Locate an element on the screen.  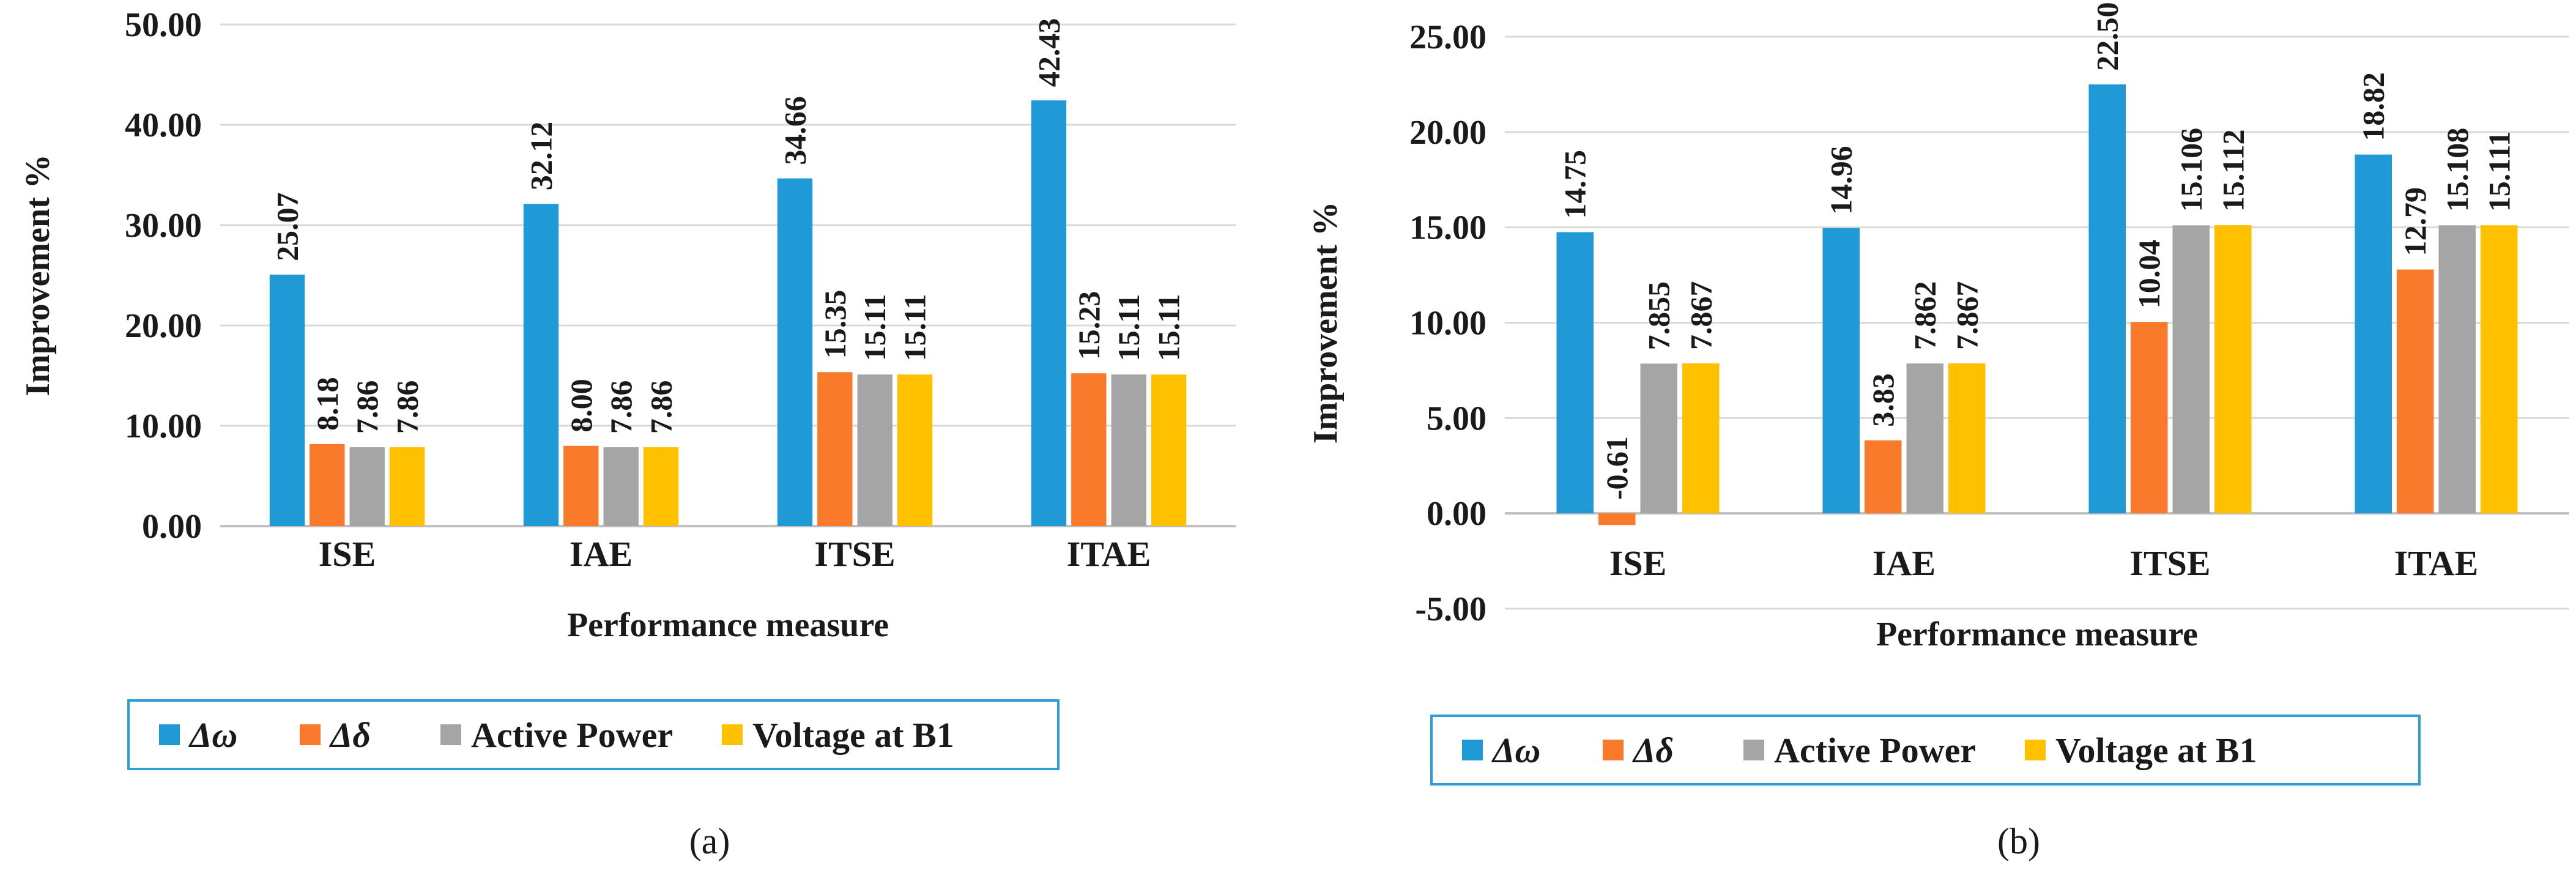
legend-active-power-swatch is located at coordinates (450, 734).